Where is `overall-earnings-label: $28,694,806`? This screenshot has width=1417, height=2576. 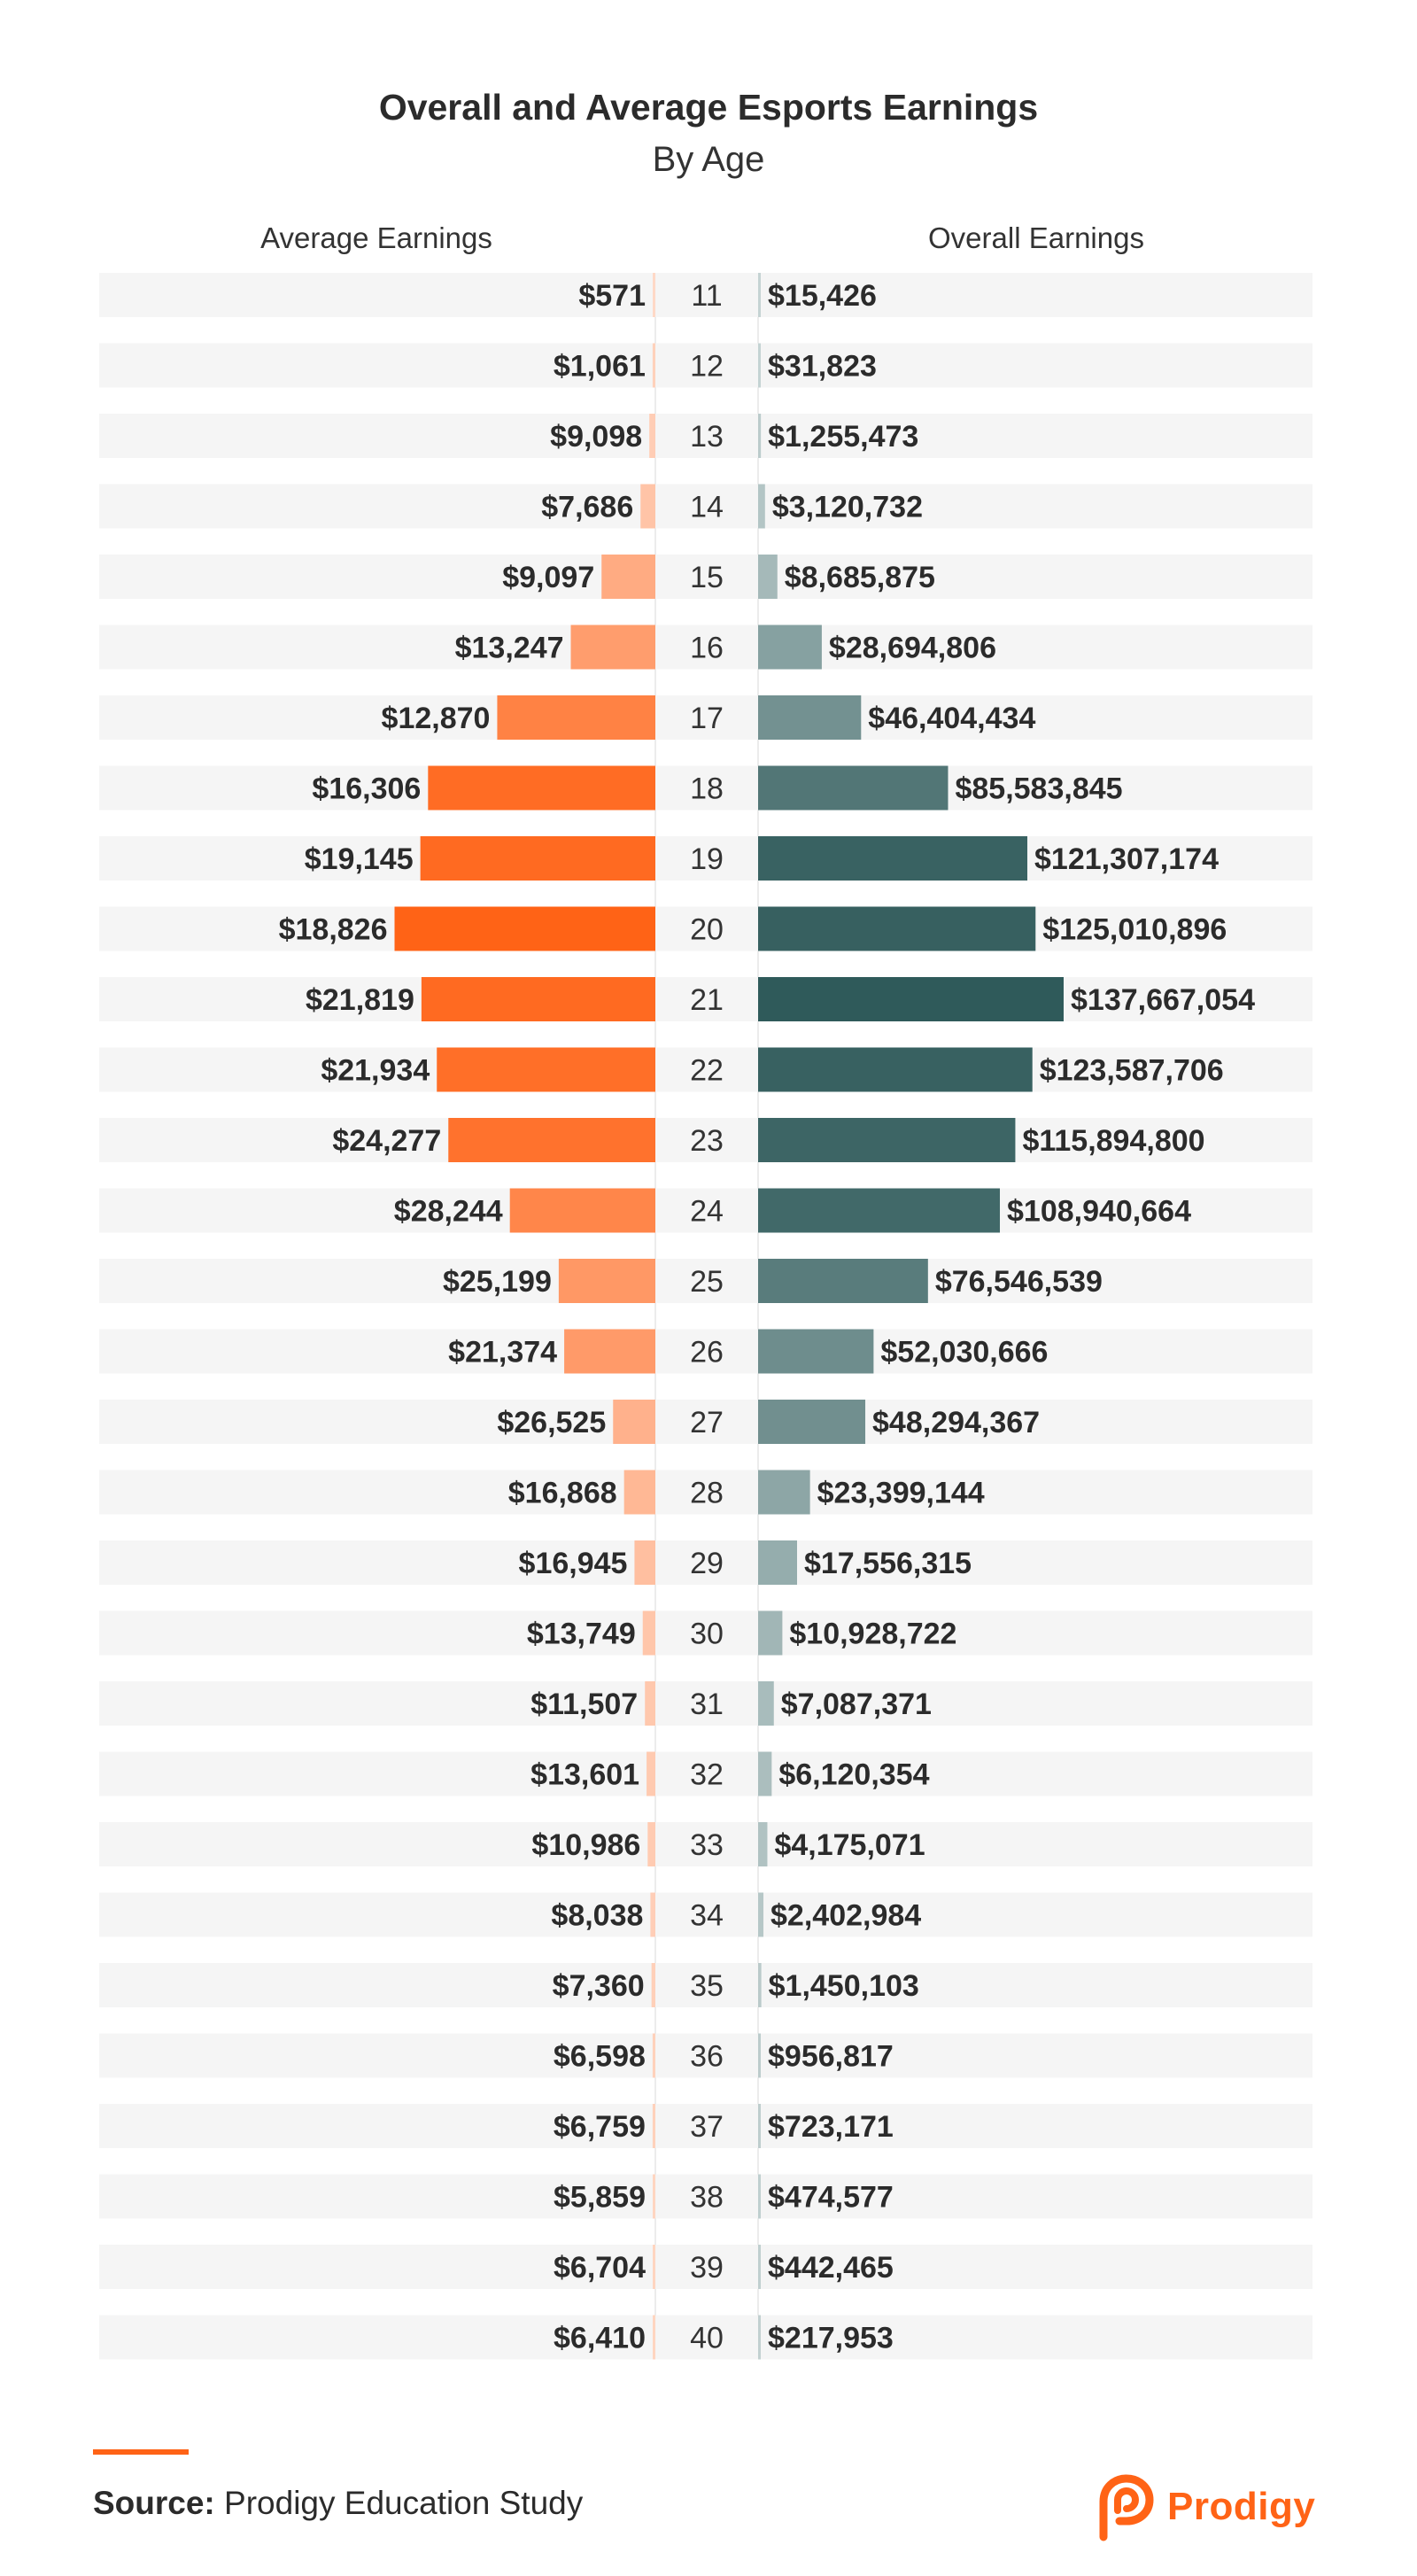
overall-earnings-label: $28,694,806 is located at coordinates (912, 648).